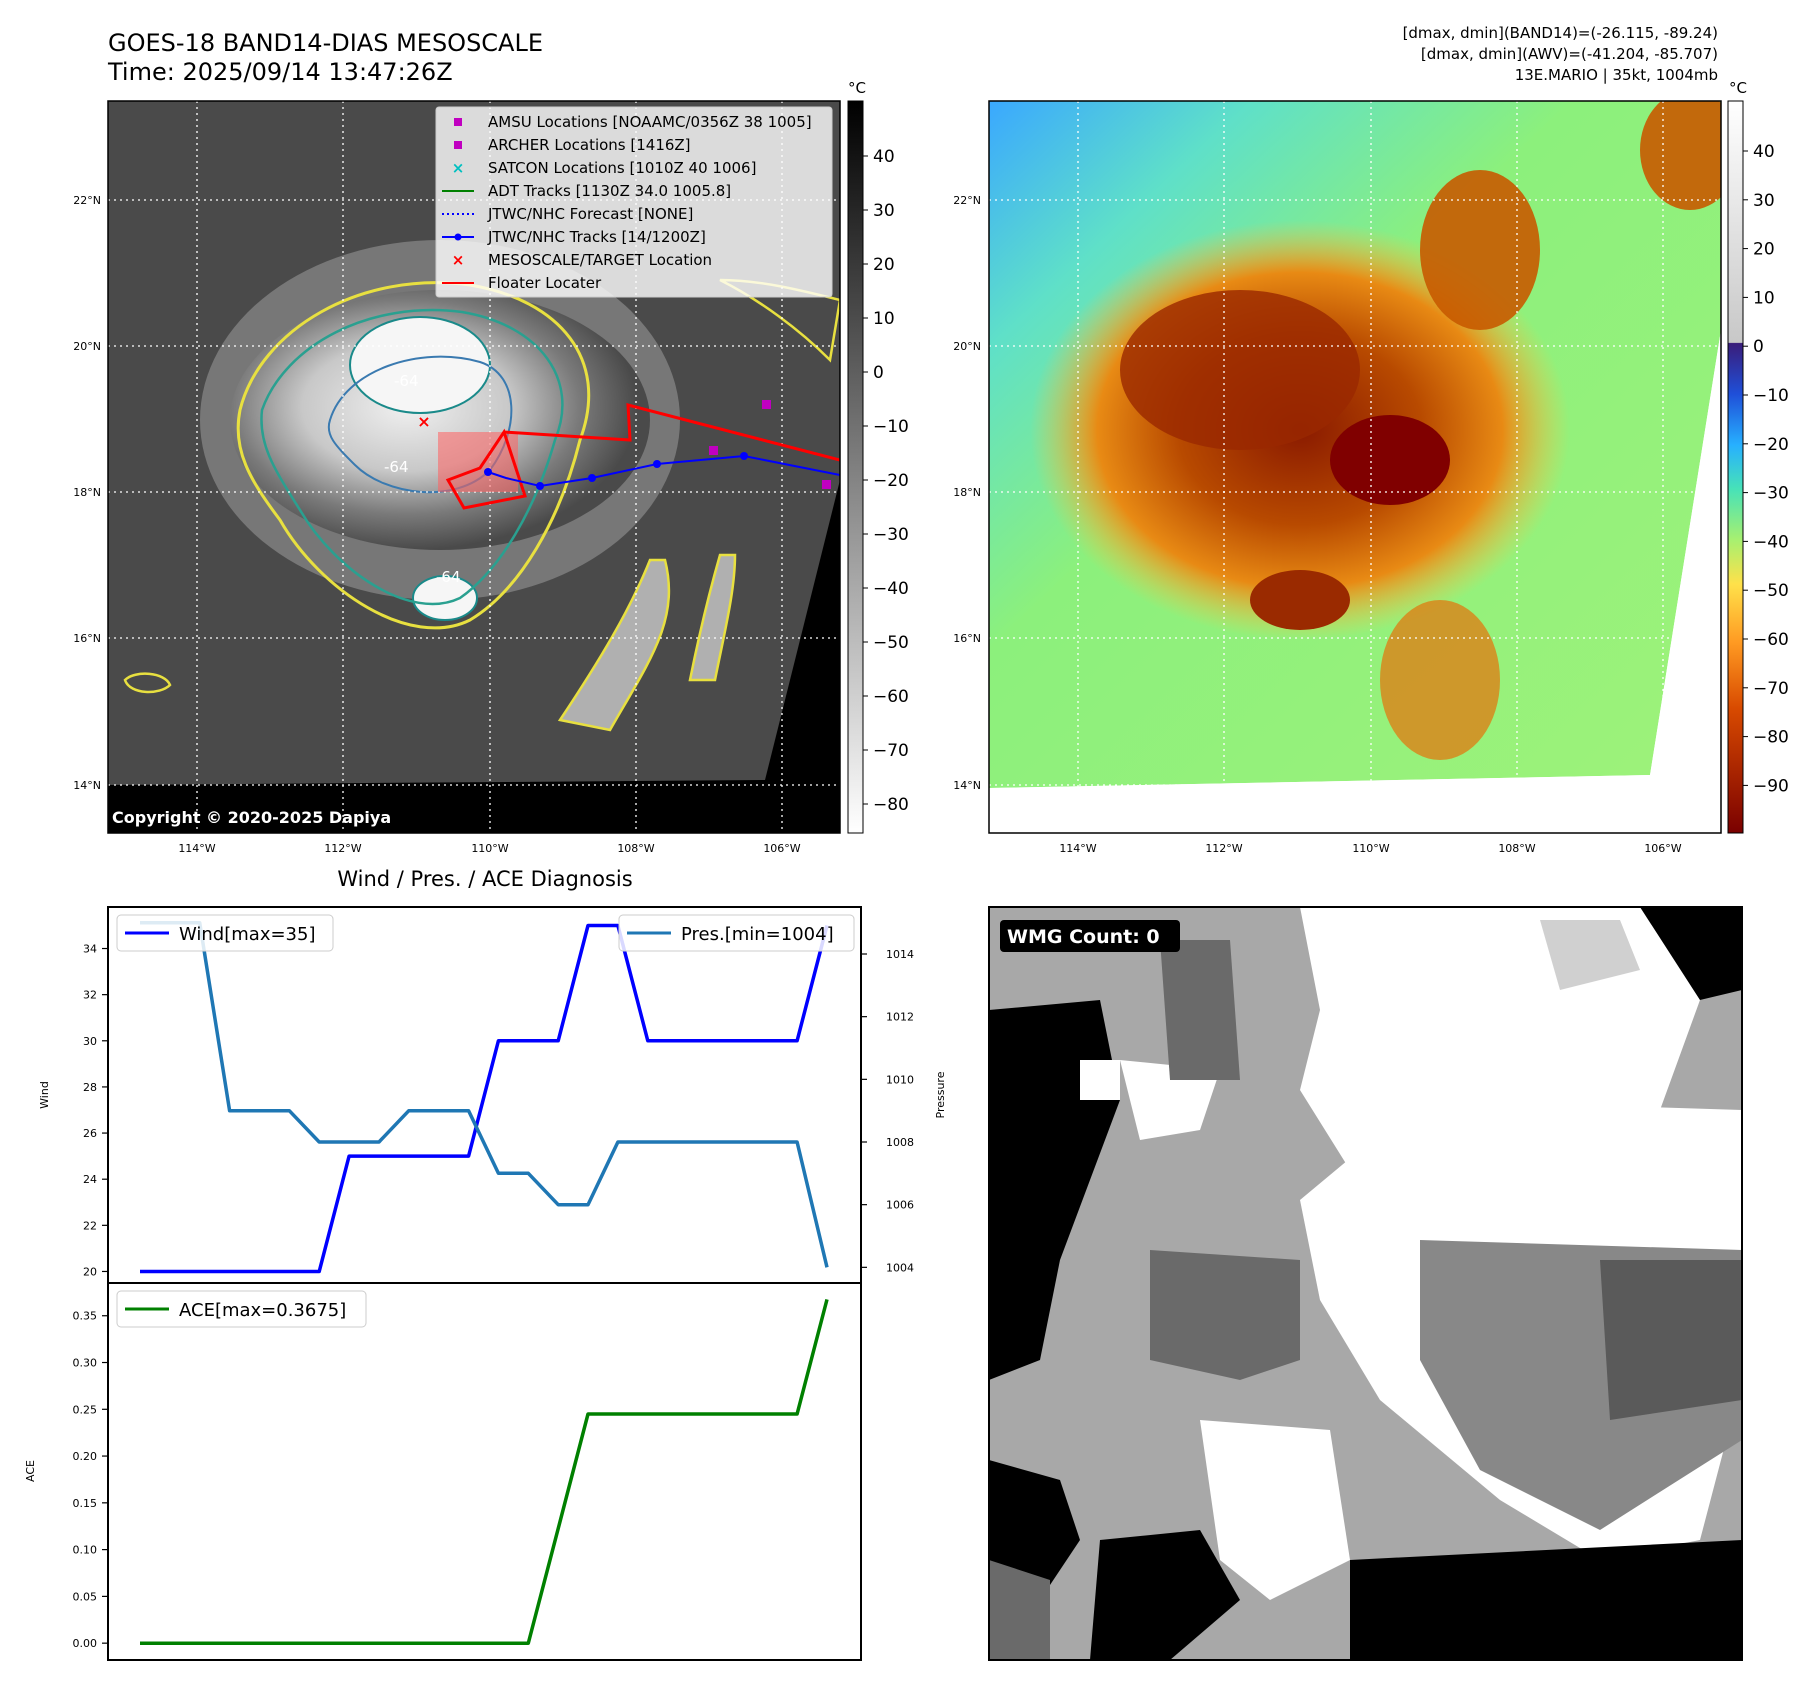 This screenshot has height=1690, width=1801. Describe the element at coordinates (967, 785) in the screenshot. I see `awv-lat-label: 14°N` at that location.